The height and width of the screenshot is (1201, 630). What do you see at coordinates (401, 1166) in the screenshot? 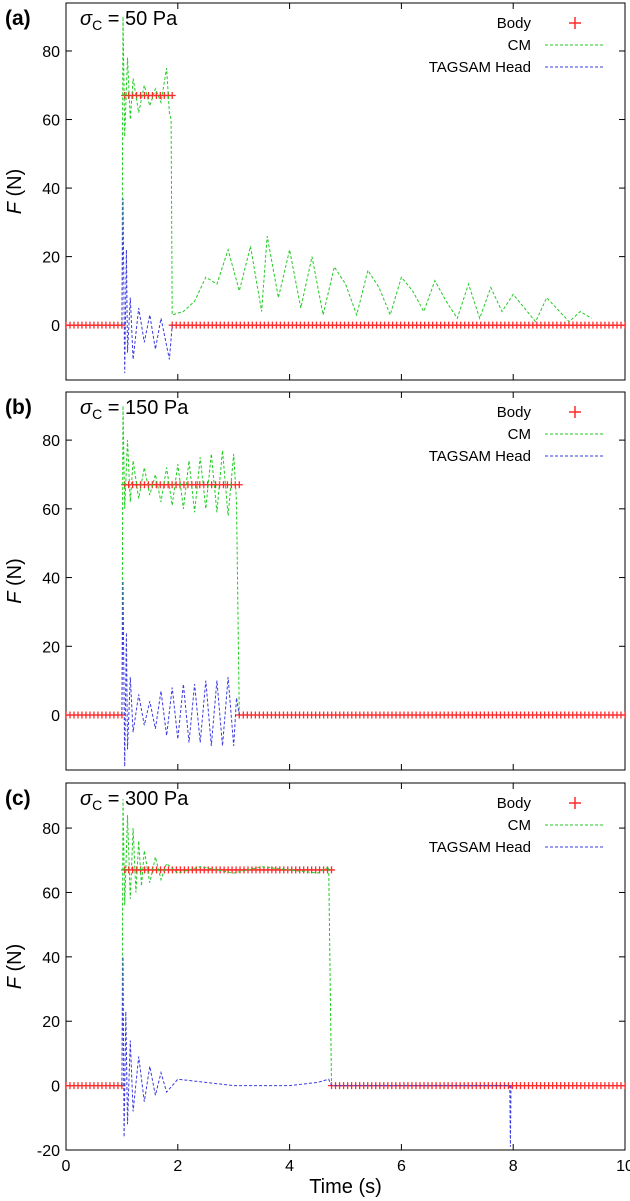
I see `x-tick-label: 6` at bounding box center [401, 1166].